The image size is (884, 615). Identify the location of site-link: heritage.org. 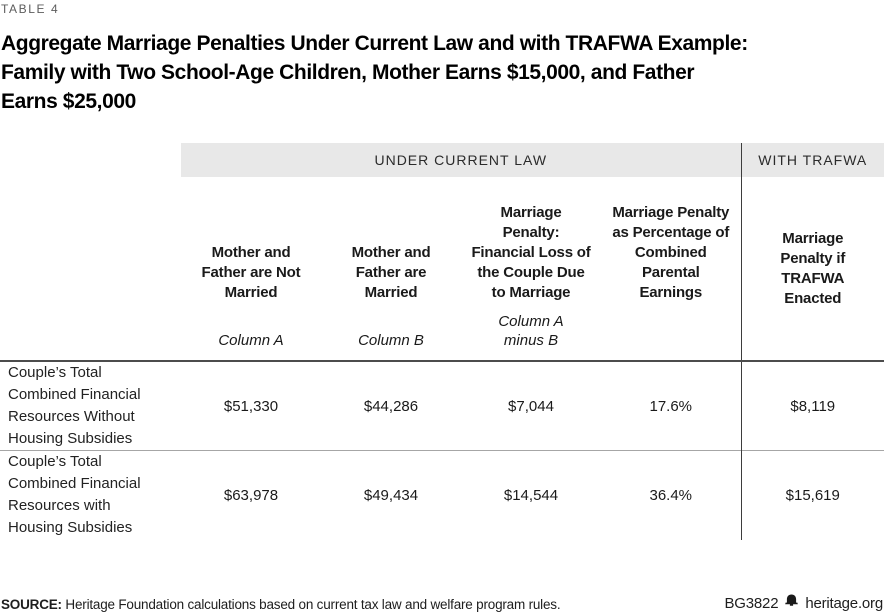
(844, 603).